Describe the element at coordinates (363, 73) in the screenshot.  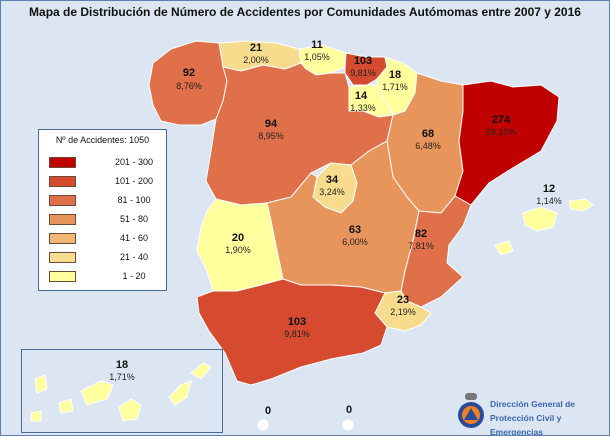
I see `label-pct-pais-vasco: 9,81%` at that location.